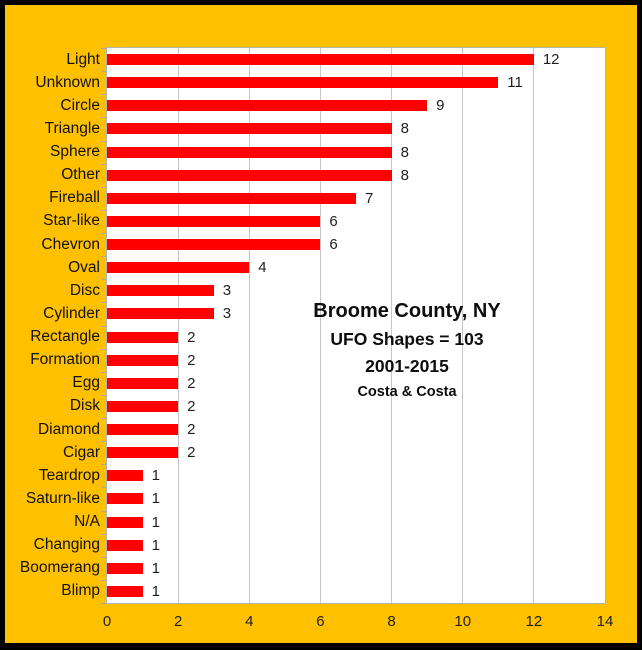 The width and height of the screenshot is (642, 650). Describe the element at coordinates (262, 268) in the screenshot. I see `bar-value-label: 4` at that location.